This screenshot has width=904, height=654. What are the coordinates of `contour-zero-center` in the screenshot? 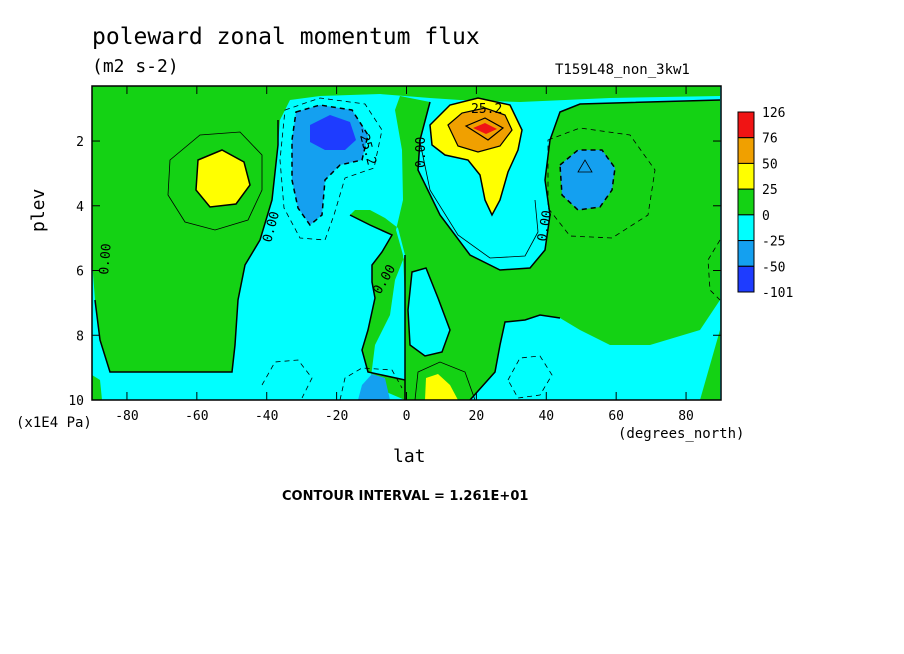 It's located at (569, 185).